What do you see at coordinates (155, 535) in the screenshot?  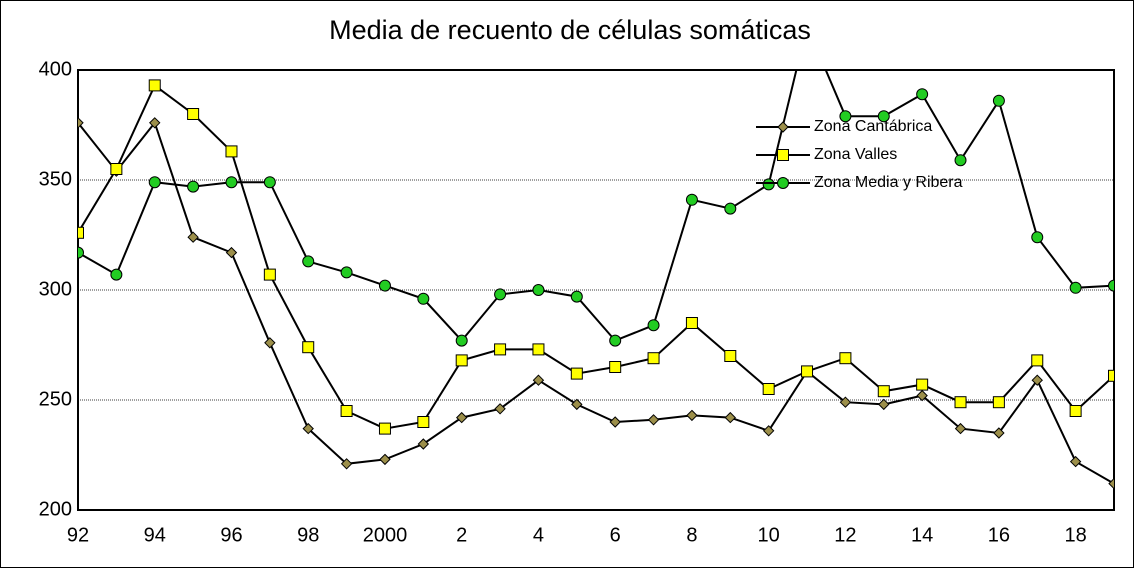 I see `x-tick-label: 94` at bounding box center [155, 535].